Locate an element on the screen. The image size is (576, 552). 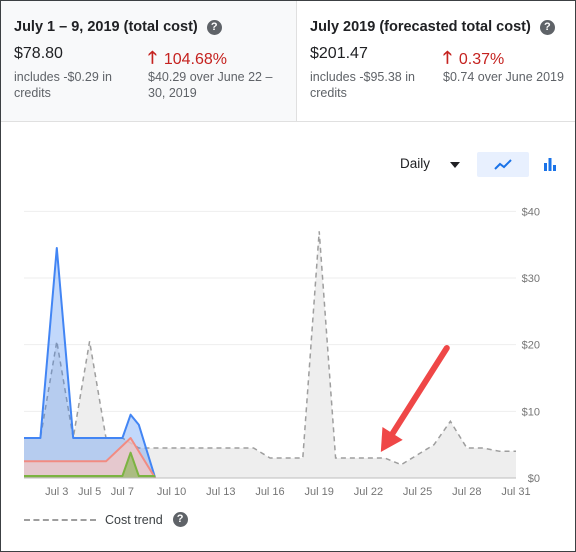
x-tick-label: Jul 16 is located at coordinates (269, 492).